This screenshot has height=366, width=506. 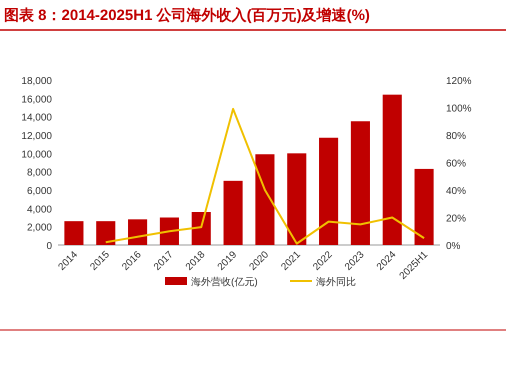 I want to click on y-tick-label: 4,000, so click(x=39, y=210).